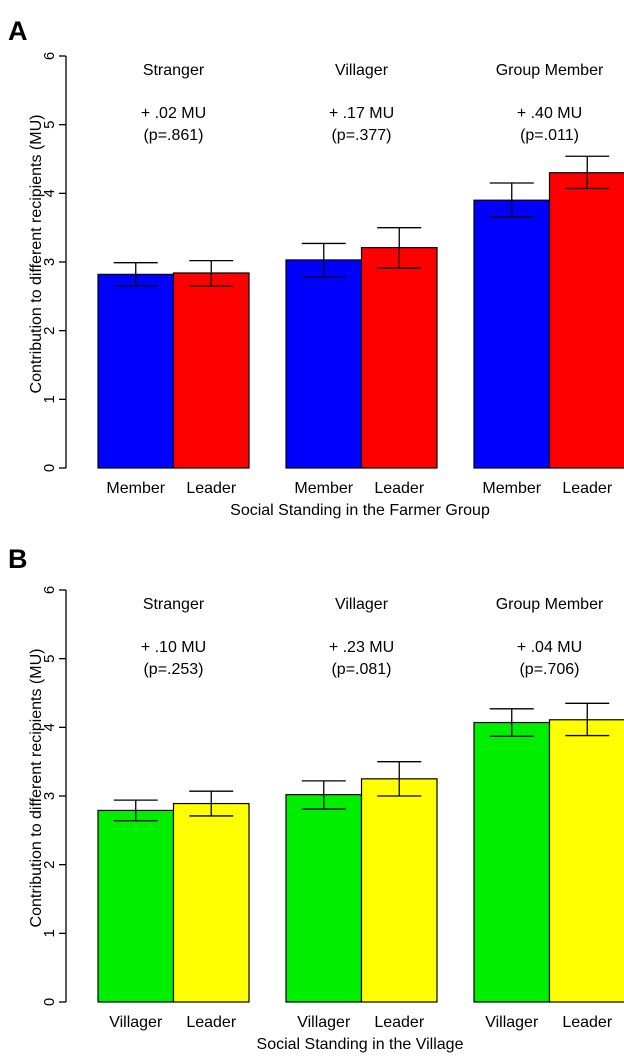 The image size is (624, 1056). Describe the element at coordinates (361, 113) in the screenshot. I see `effect-annotation: + .17 MU` at that location.